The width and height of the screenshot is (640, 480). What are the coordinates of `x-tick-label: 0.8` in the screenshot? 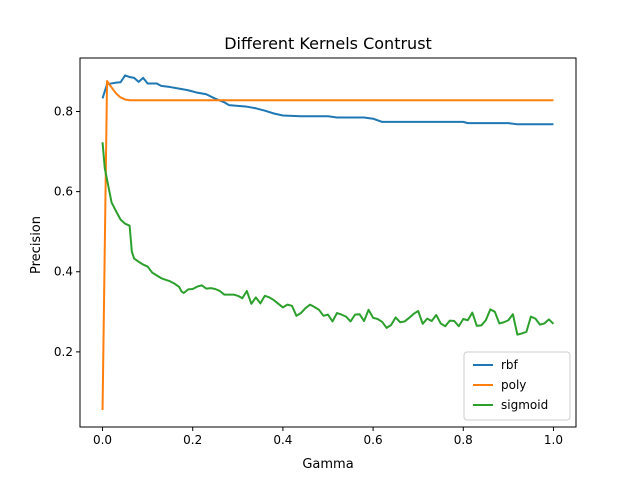 It's located at (463, 440).